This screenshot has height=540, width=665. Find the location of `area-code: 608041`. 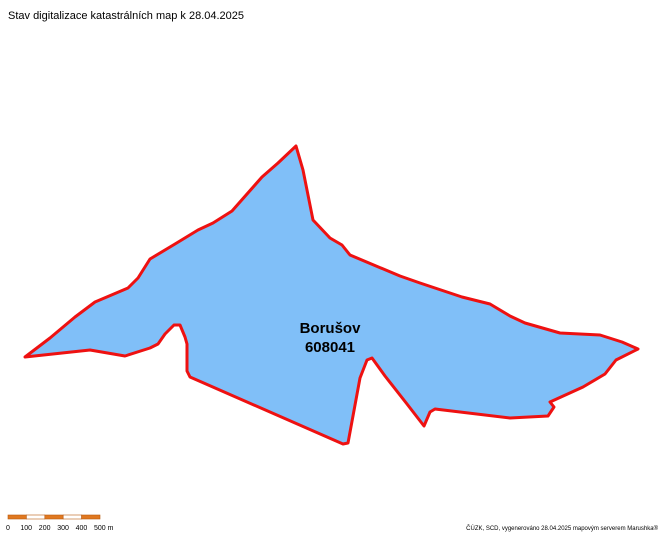

area-code: 608041 is located at coordinates (330, 347).